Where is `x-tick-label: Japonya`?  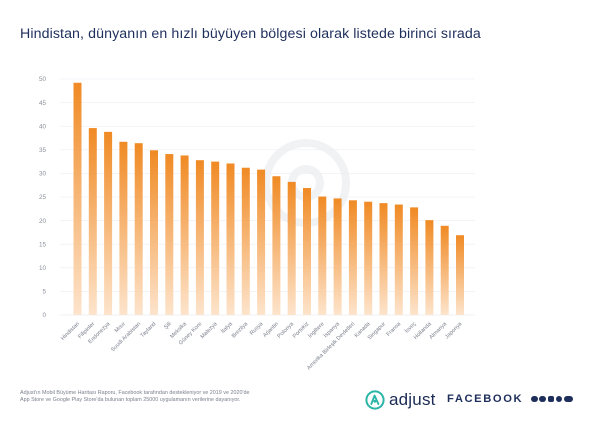
x-tick-label: Japonya is located at coordinates (454, 331).